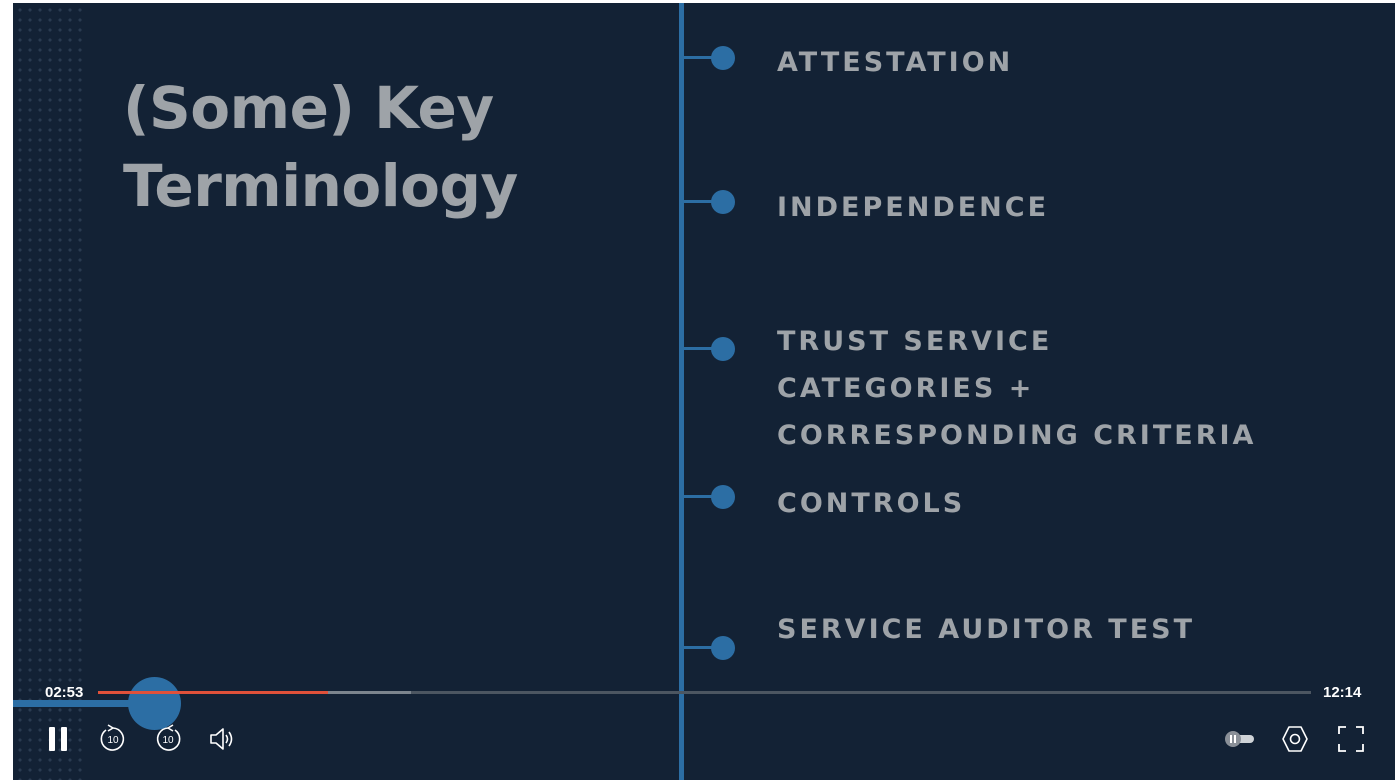  I want to click on volume-icon, so click(221, 739).